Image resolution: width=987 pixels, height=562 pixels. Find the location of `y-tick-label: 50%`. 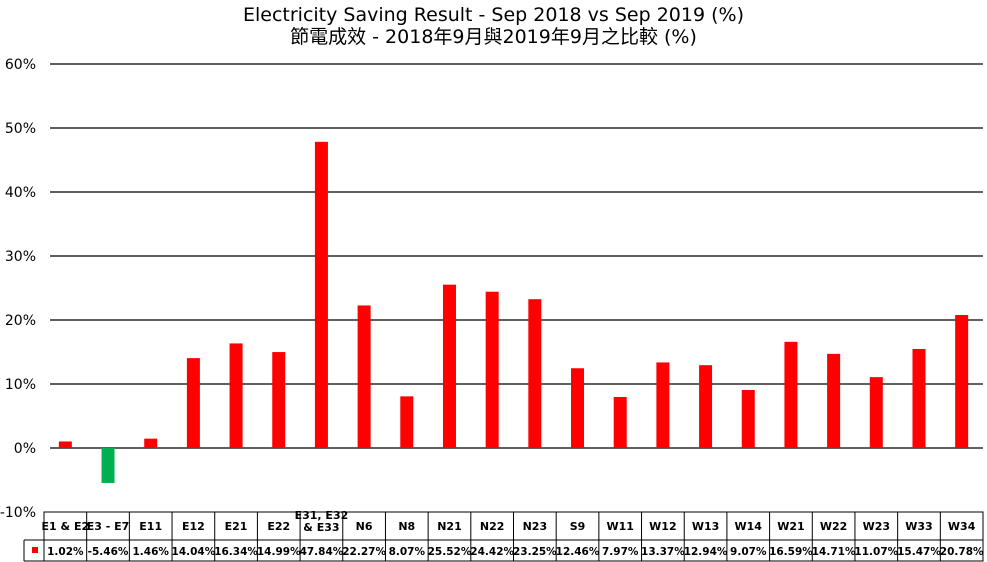

y-tick-label: 50% is located at coordinates (20, 129).